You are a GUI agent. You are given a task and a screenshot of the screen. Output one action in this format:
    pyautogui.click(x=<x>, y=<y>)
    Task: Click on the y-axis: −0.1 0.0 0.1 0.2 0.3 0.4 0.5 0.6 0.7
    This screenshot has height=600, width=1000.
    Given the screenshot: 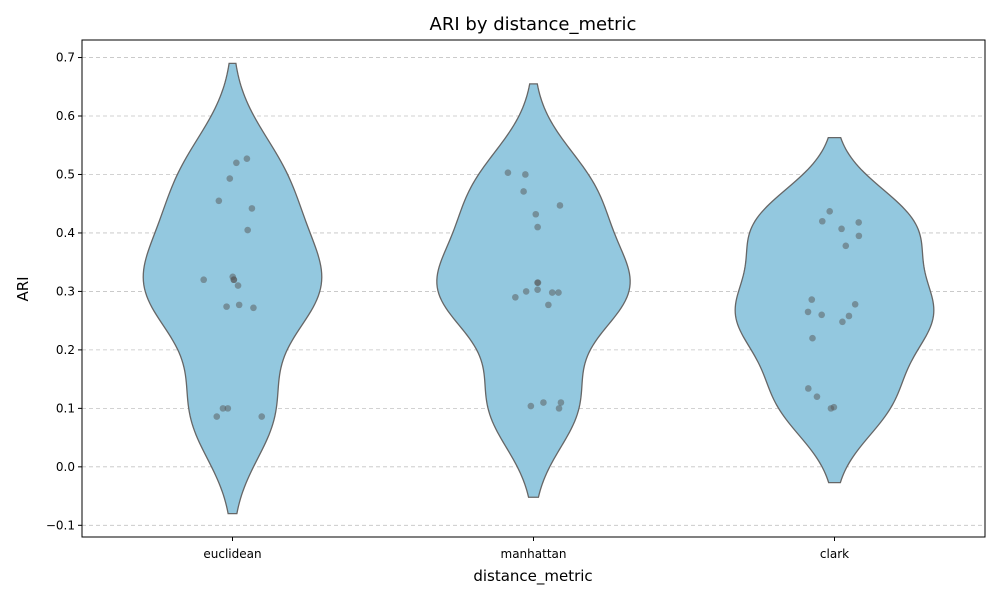 What is the action you would take?
    pyautogui.click(x=64, y=291)
    